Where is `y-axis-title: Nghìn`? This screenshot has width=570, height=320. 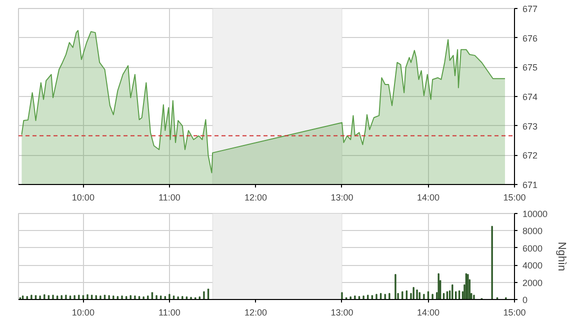 y-axis-title: Nghìn is located at coordinates (562, 257).